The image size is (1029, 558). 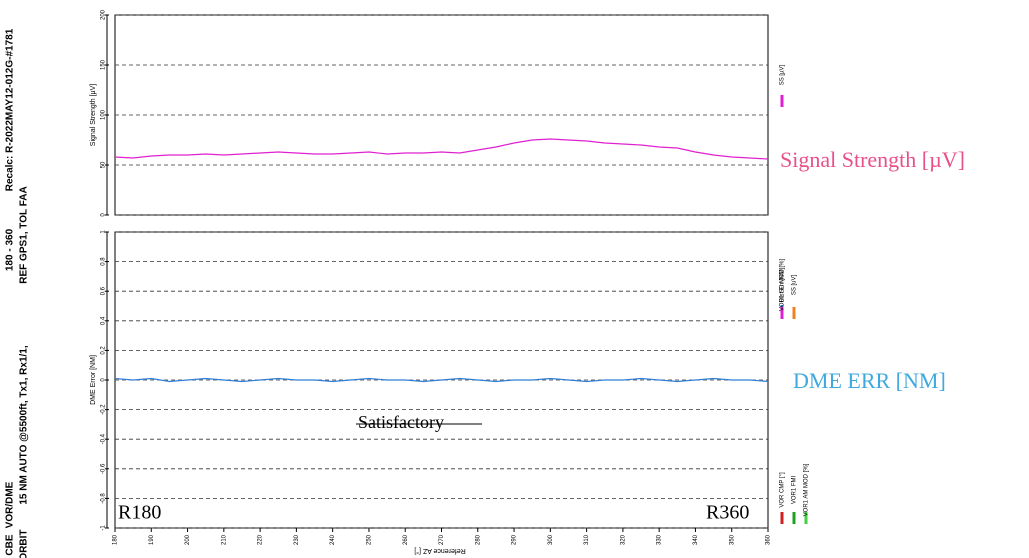 I want to click on legend-label: VOR1 SC MOD [%], so click(x=783, y=284).